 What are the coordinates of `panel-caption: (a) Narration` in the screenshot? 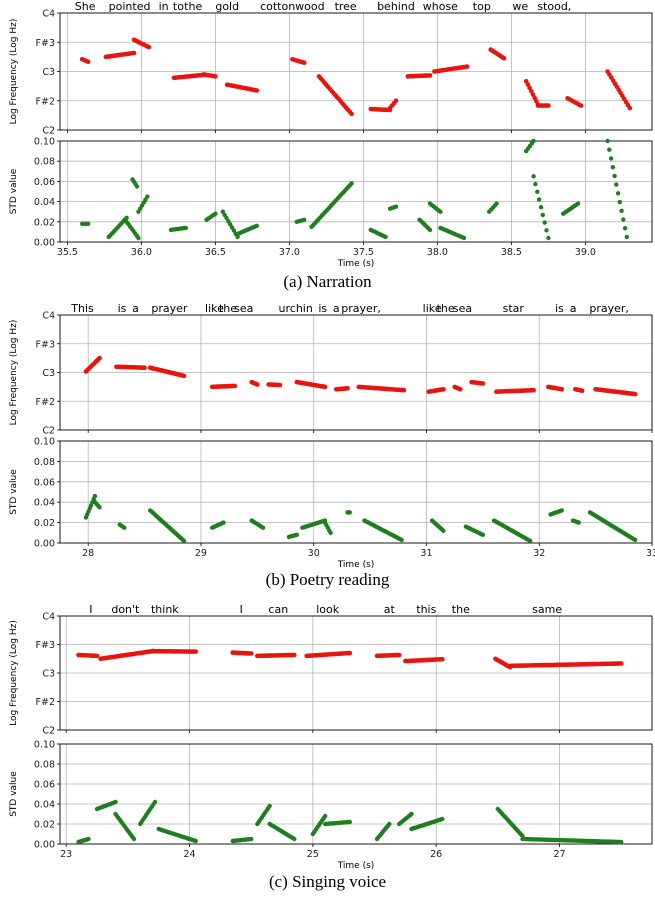 It's located at (327, 281).